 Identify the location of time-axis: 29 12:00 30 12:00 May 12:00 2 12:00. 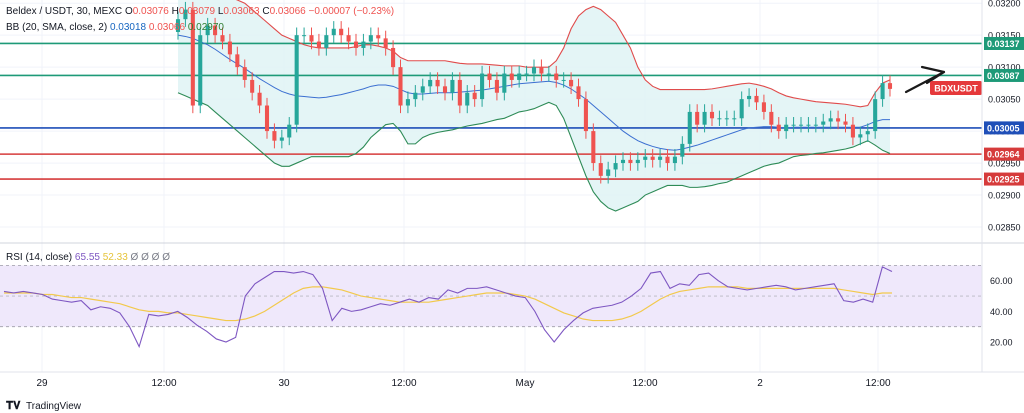
(463, 383).